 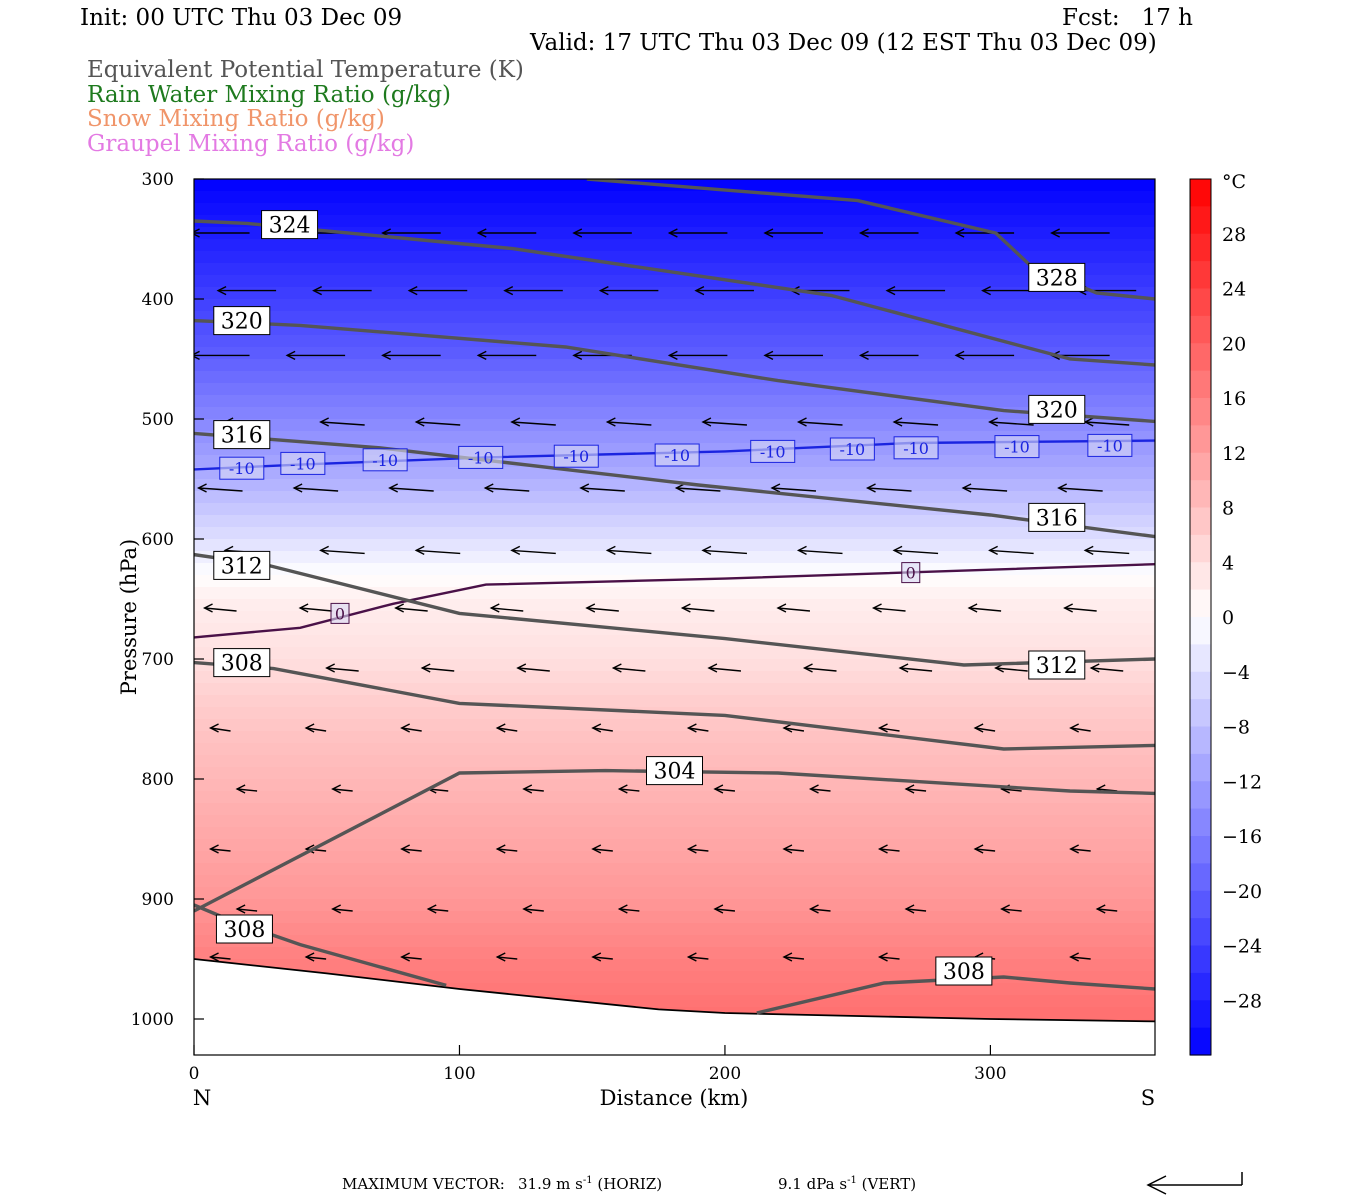 What do you see at coordinates (202, 1098) in the screenshot?
I see `north-label: N` at bounding box center [202, 1098].